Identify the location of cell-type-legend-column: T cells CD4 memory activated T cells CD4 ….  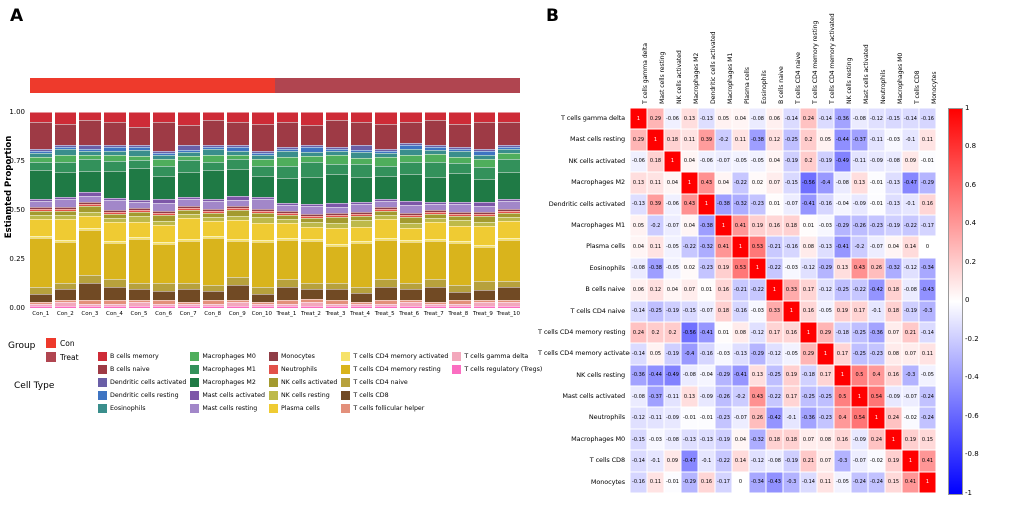
(394, 382).